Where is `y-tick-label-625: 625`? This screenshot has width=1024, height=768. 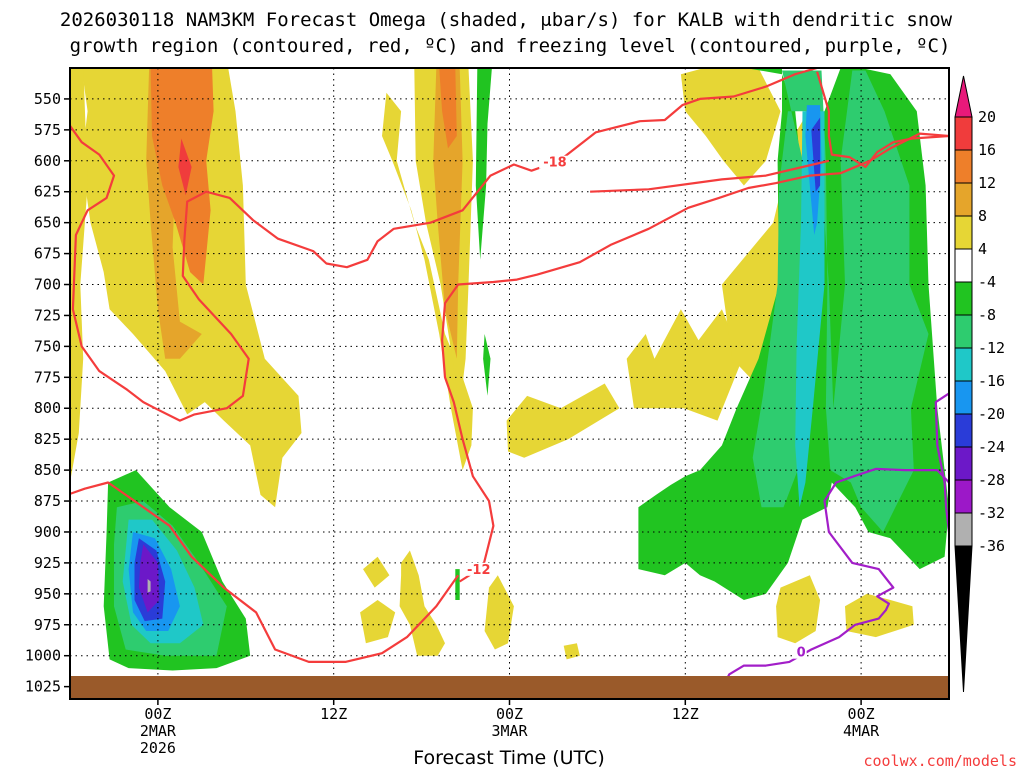
y-tick-label-625: 625 is located at coordinates (47, 192).